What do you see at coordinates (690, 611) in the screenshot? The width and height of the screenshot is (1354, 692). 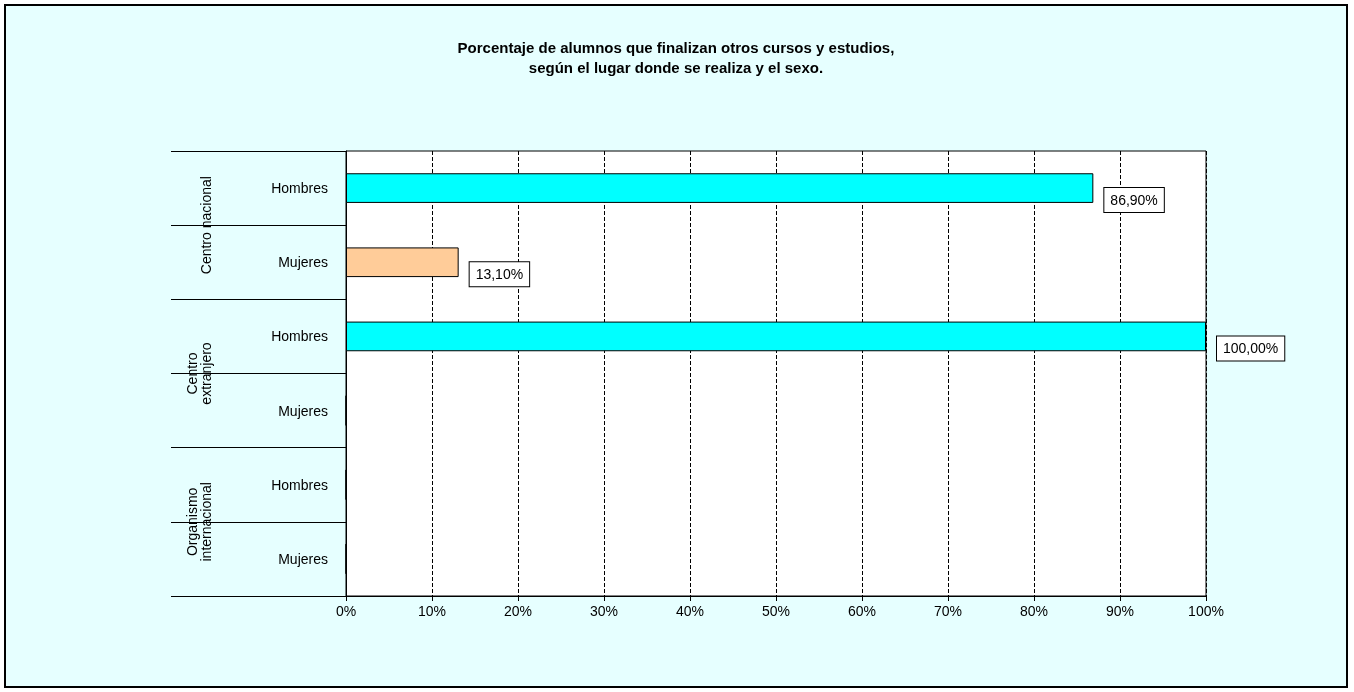 I see `x-tick-label: 40%` at bounding box center [690, 611].